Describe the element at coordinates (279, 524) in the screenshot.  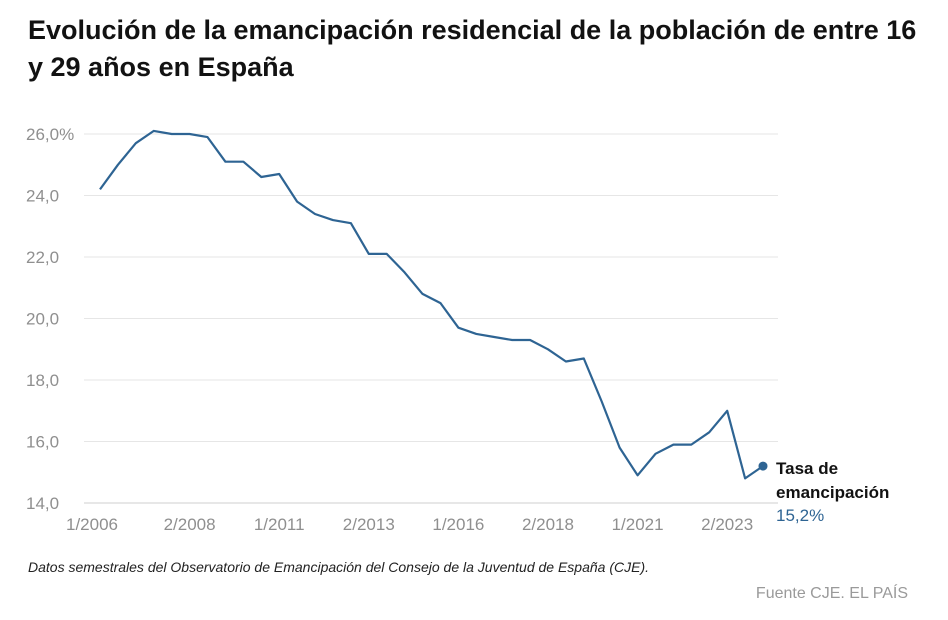
I see `x-tick-label: 1/2011` at that location.